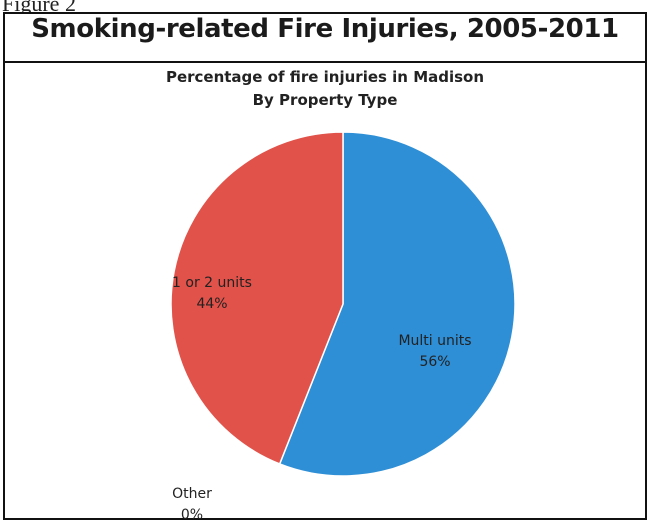 This screenshot has height=525, width=654. What do you see at coordinates (434, 362) in the screenshot?
I see `slice-percent-multi-units: 56%` at bounding box center [434, 362].